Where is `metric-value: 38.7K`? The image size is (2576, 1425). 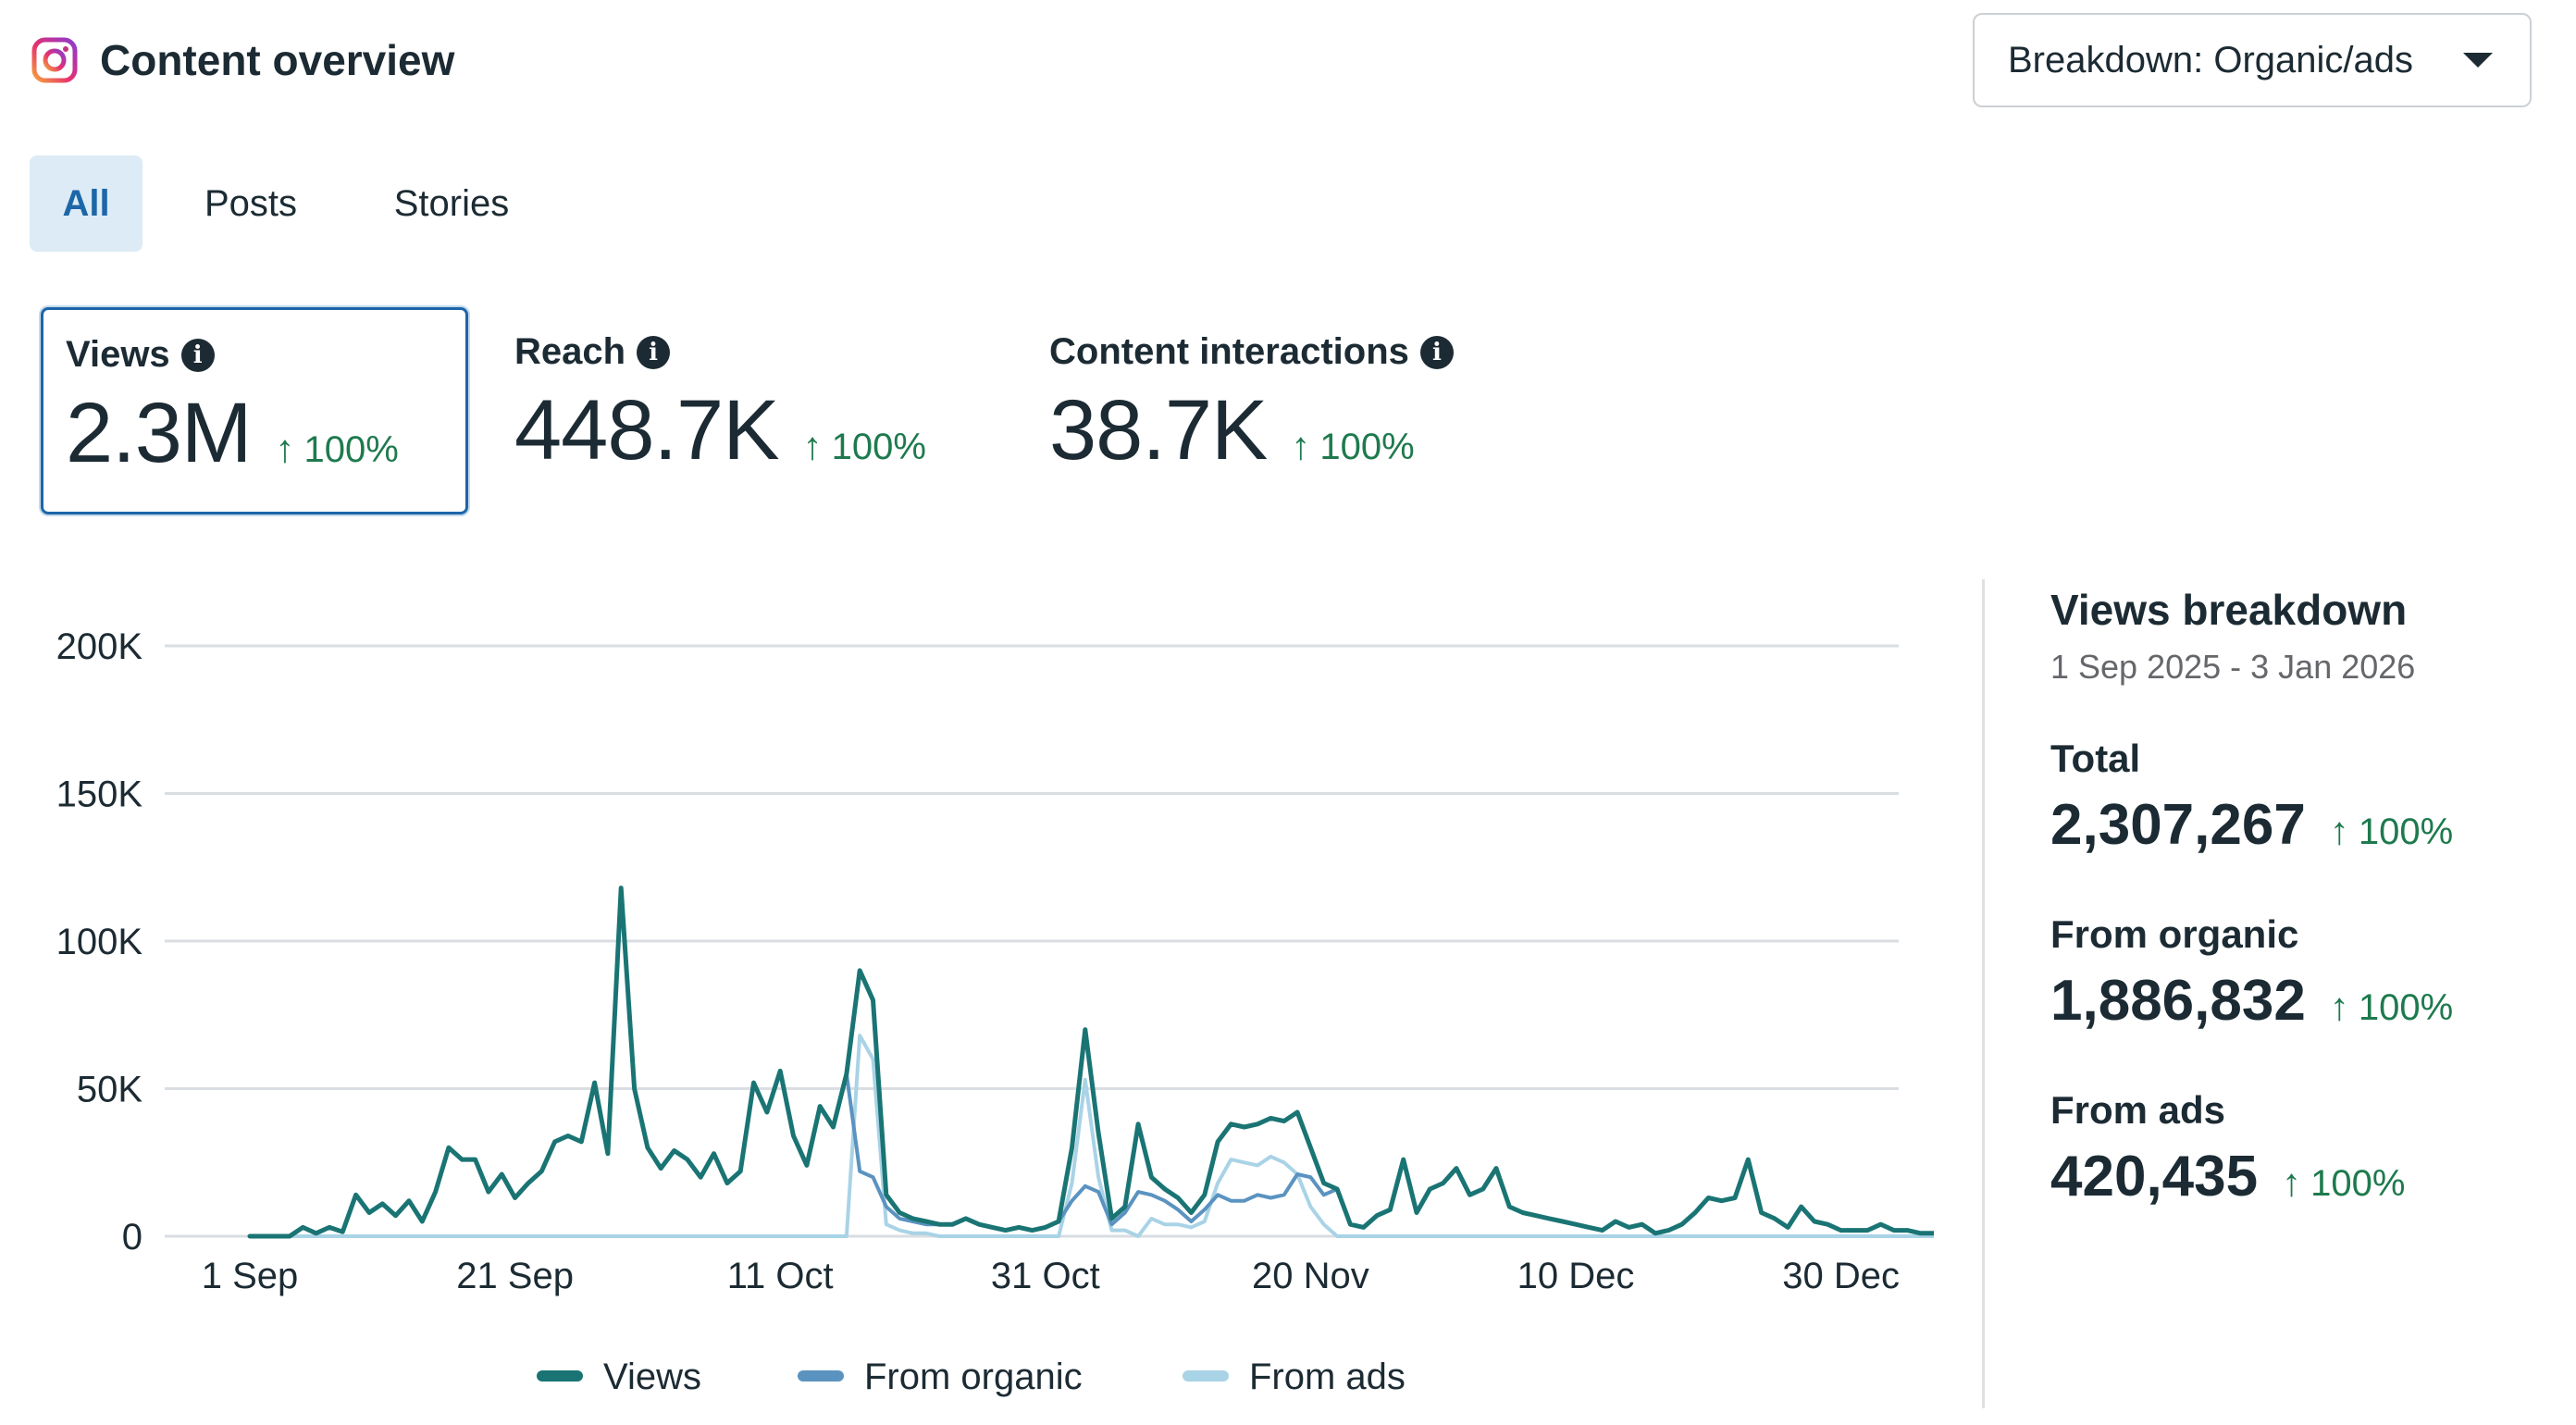 metric-value: 38.7K is located at coordinates (1158, 430).